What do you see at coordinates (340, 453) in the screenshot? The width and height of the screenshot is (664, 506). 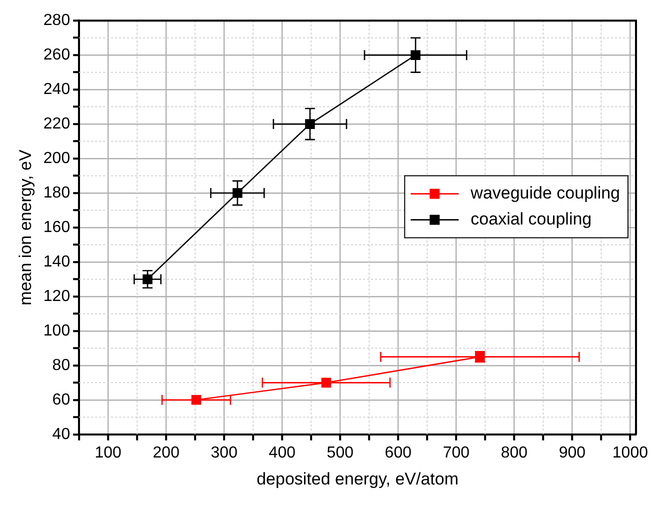 I see `x-tick-label: 500` at bounding box center [340, 453].